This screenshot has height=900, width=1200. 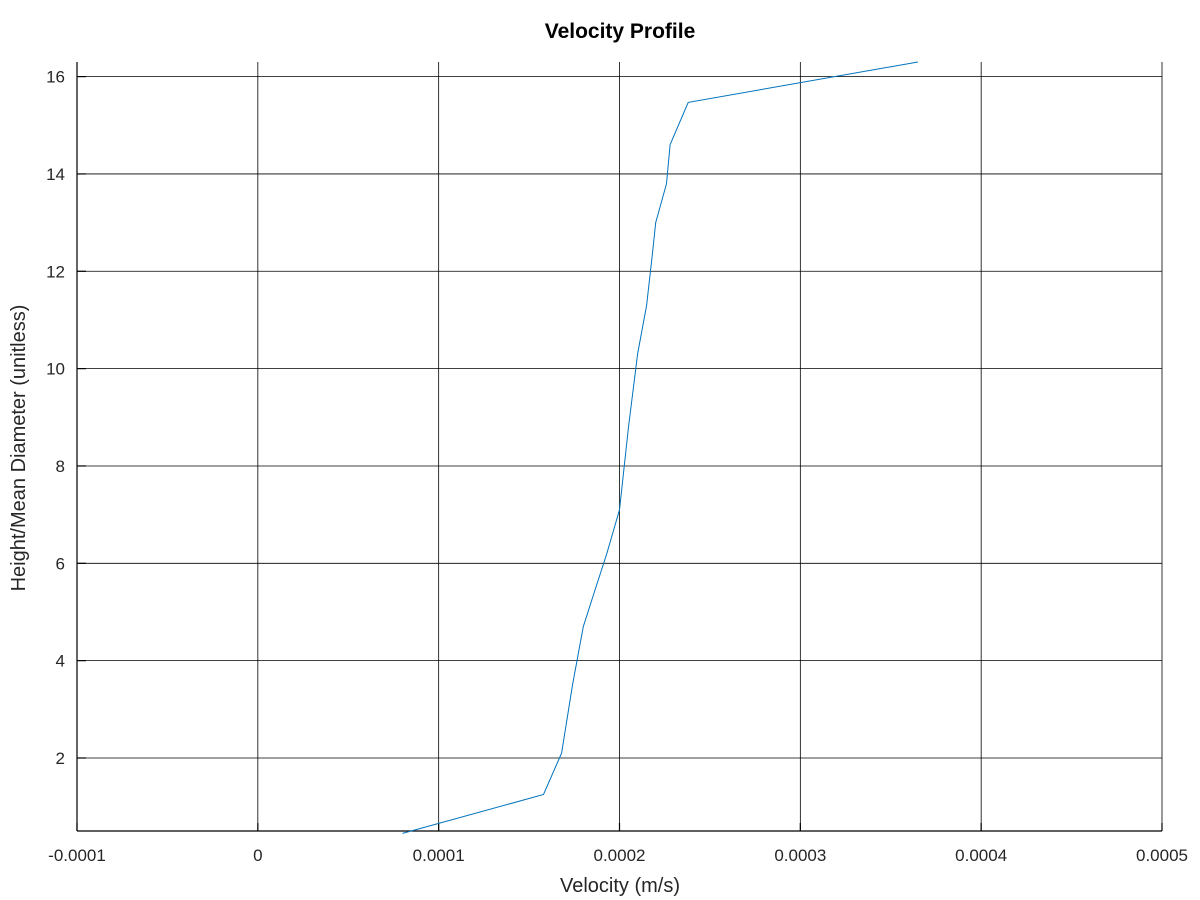 What do you see at coordinates (620, 855) in the screenshot?
I see `x-tick-label: 0.0002` at bounding box center [620, 855].